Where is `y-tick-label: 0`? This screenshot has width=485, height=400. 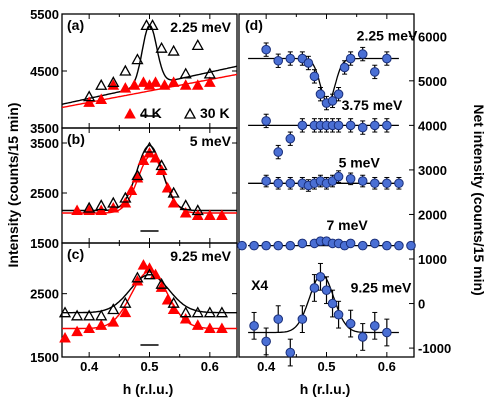
y-tick-label: 0 is located at coordinates (421, 304).